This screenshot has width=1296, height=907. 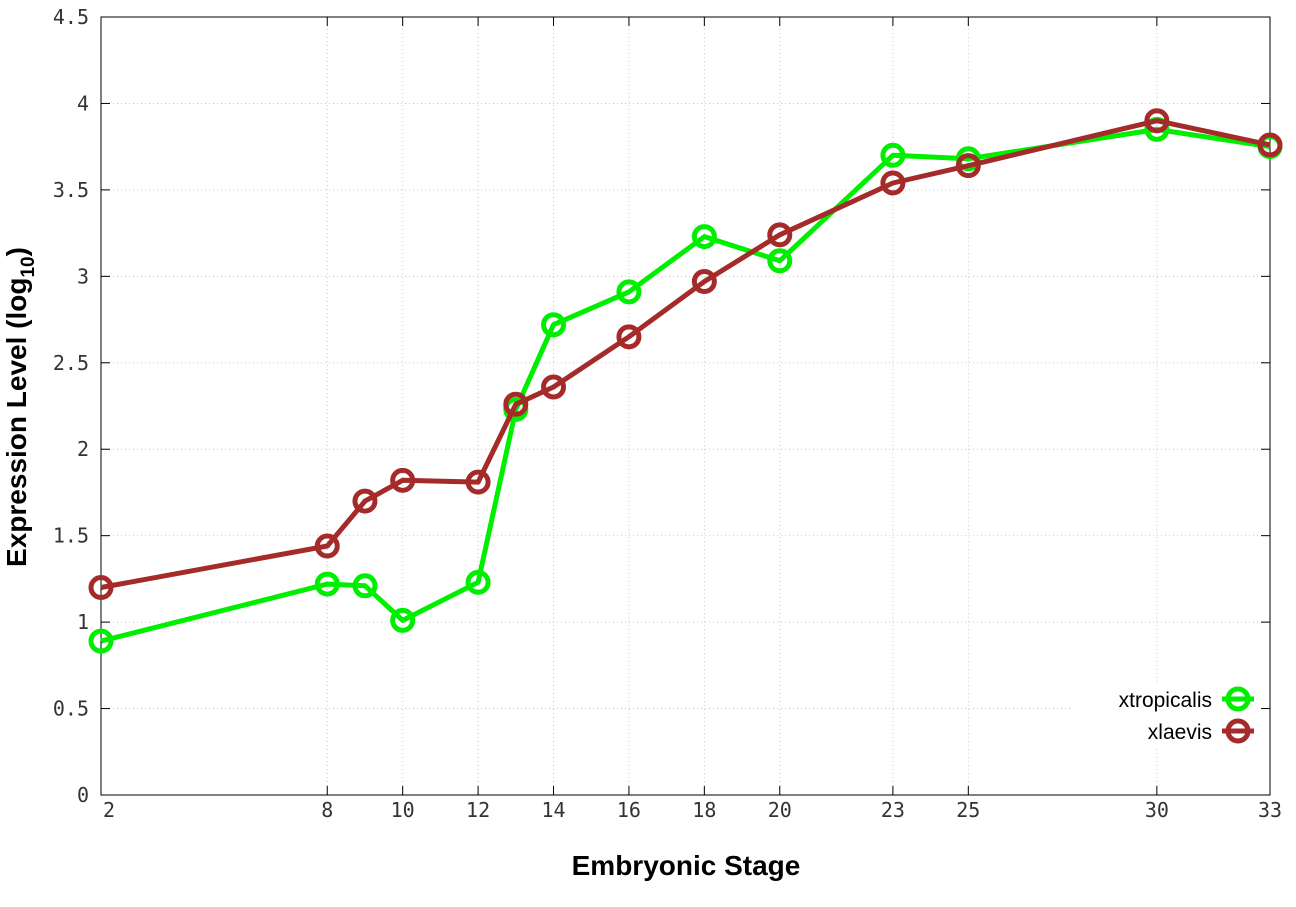 What do you see at coordinates (403, 810) in the screenshot?
I see `x-tick-label: 10` at bounding box center [403, 810].